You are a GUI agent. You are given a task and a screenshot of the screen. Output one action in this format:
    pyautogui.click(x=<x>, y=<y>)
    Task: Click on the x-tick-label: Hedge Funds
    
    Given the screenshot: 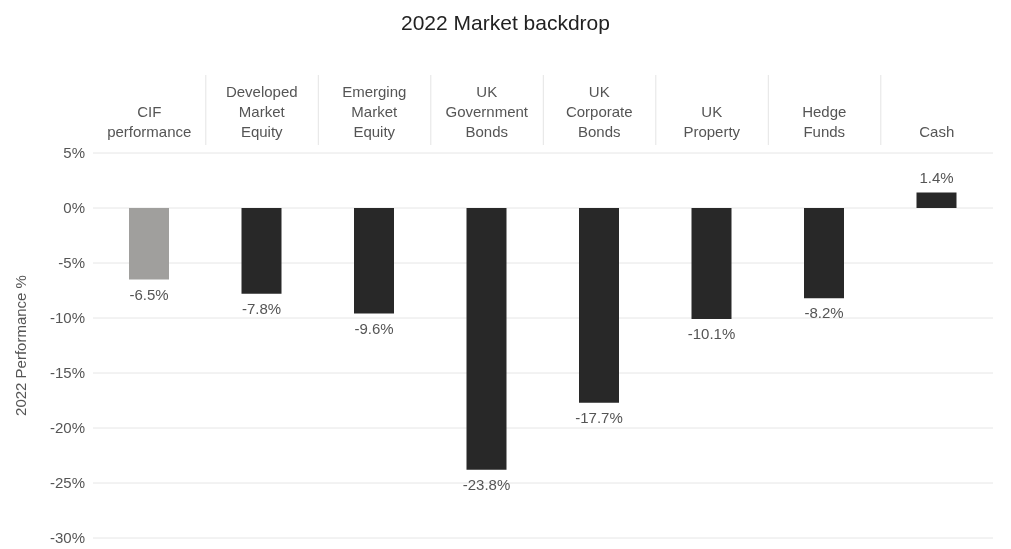 What is the action you would take?
    pyautogui.click(x=824, y=121)
    